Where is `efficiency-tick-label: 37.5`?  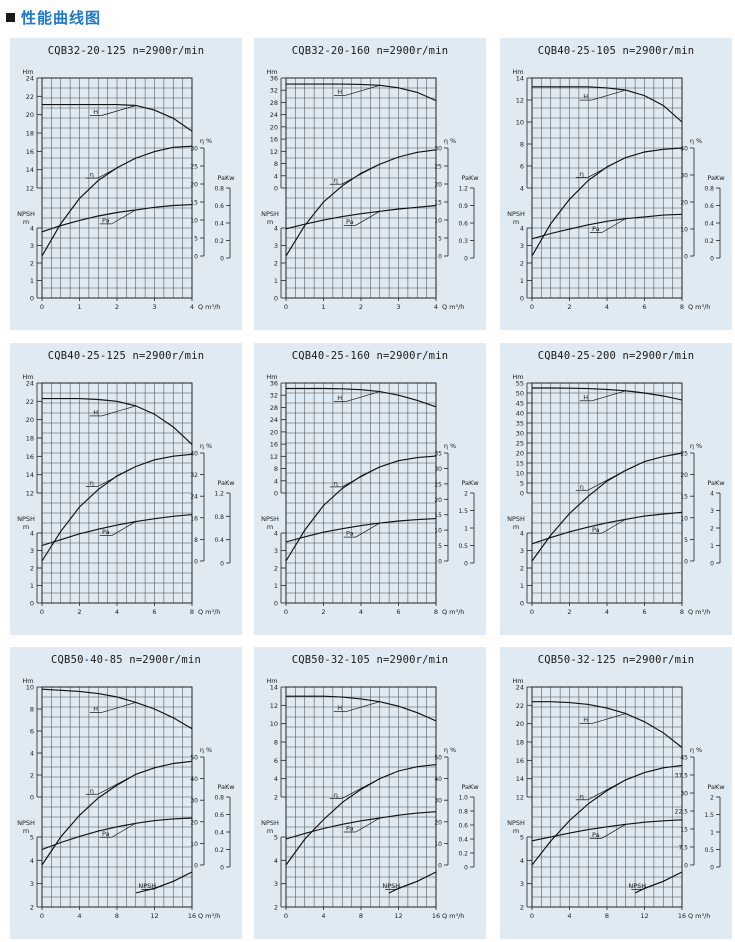
efficiency-tick-label: 37.5 is located at coordinates (682, 776).